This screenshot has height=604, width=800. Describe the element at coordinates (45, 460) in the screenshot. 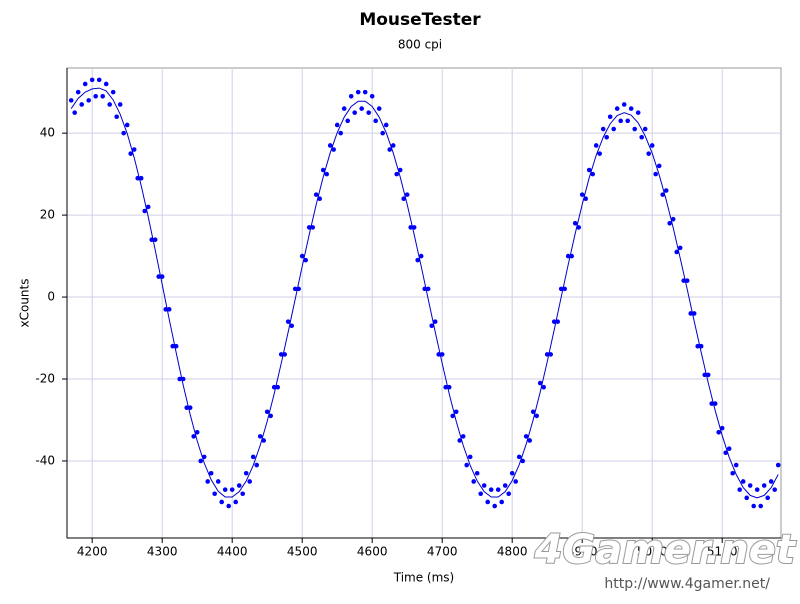

I see `y-tick-label: -40` at that location.